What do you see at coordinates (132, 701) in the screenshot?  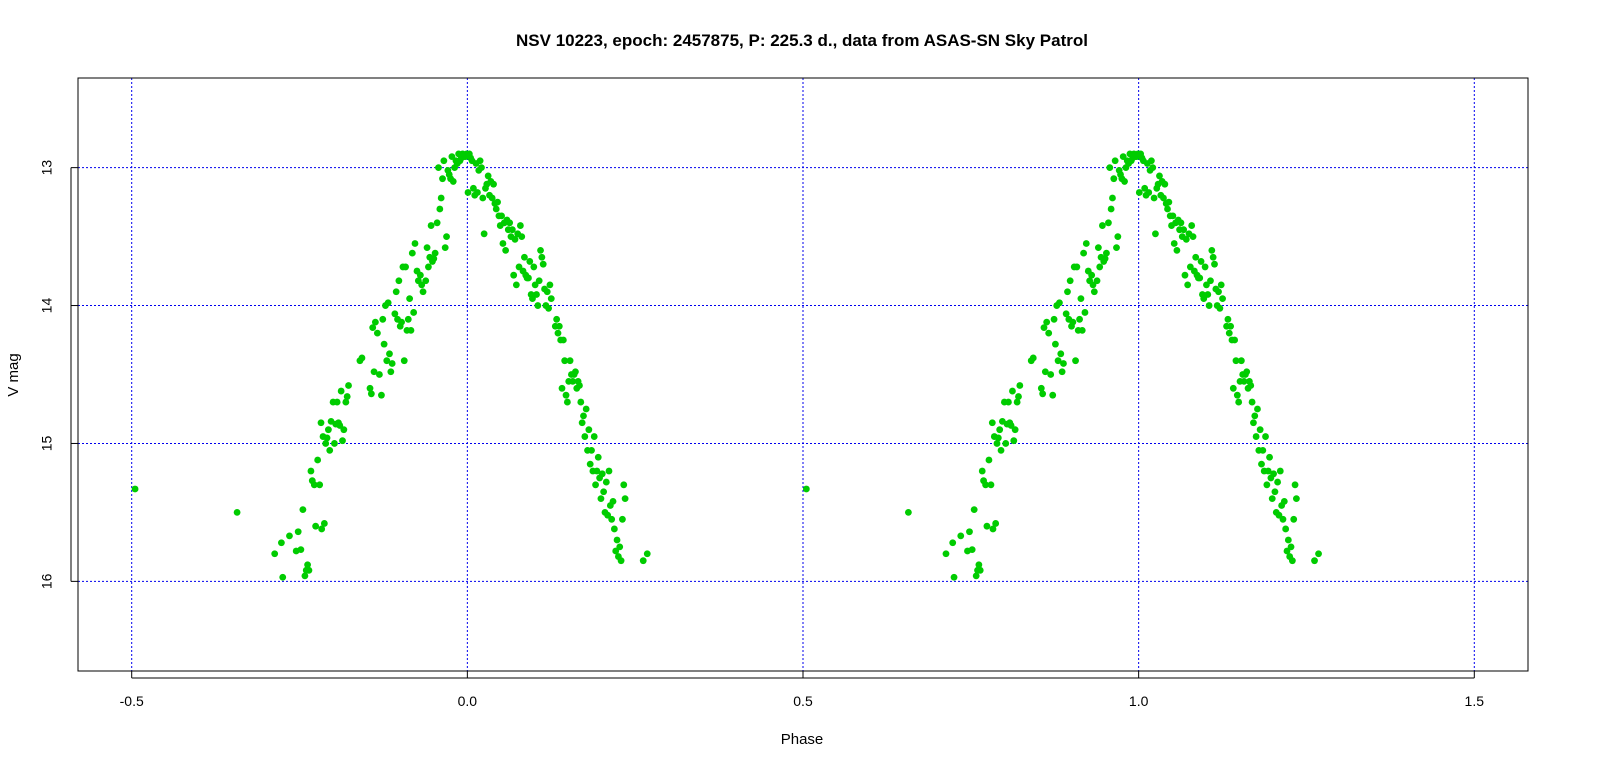 I see `x-tick-label: -0.5` at bounding box center [132, 701].